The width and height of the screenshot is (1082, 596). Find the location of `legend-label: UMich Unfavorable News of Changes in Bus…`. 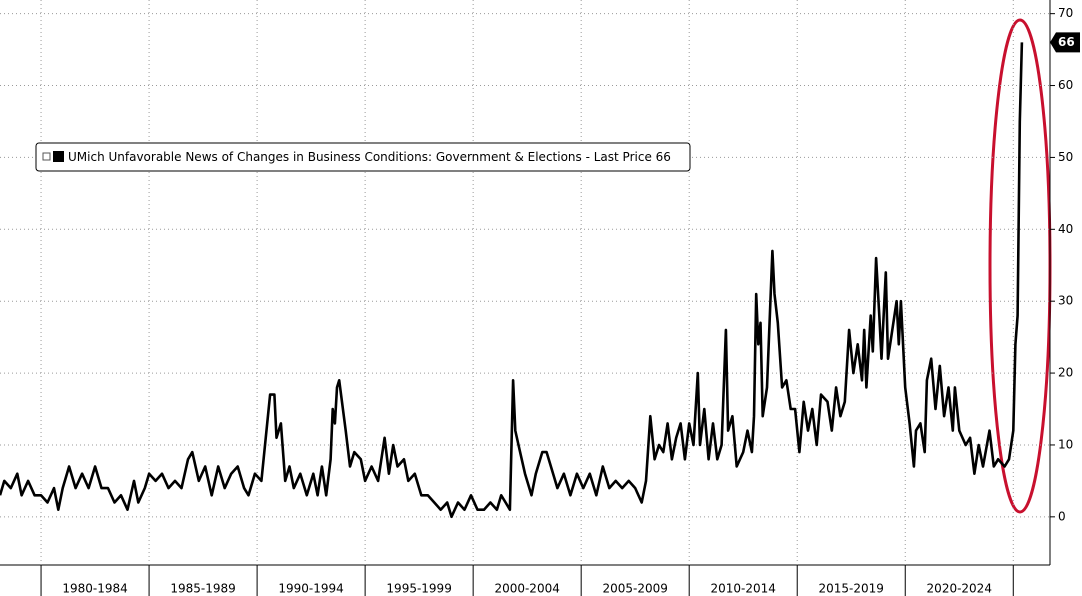

legend-label: UMich Unfavorable News of Changes in Bus… is located at coordinates (369, 157).